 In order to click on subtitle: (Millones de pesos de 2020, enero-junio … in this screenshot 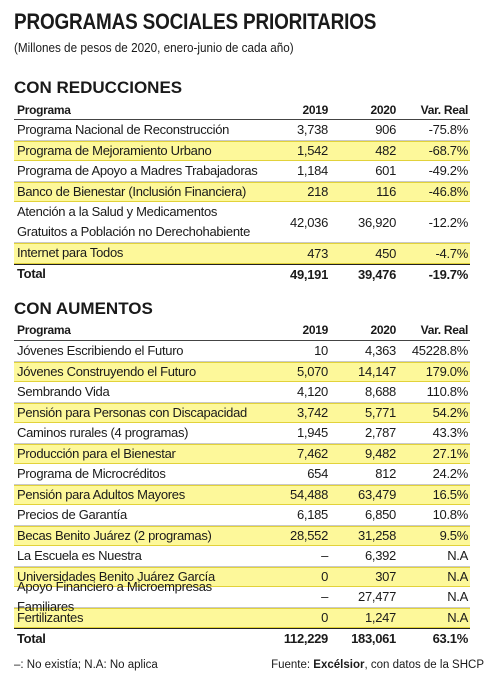, I will do `click(154, 47)`.